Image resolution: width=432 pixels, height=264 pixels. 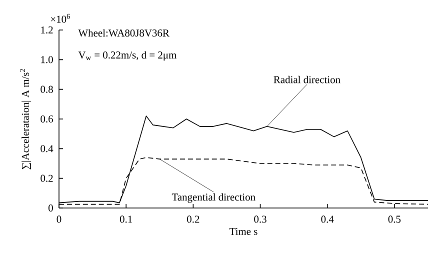 What do you see at coordinates (59, 219) in the screenshot?
I see `x-tick-label: 0` at bounding box center [59, 219].